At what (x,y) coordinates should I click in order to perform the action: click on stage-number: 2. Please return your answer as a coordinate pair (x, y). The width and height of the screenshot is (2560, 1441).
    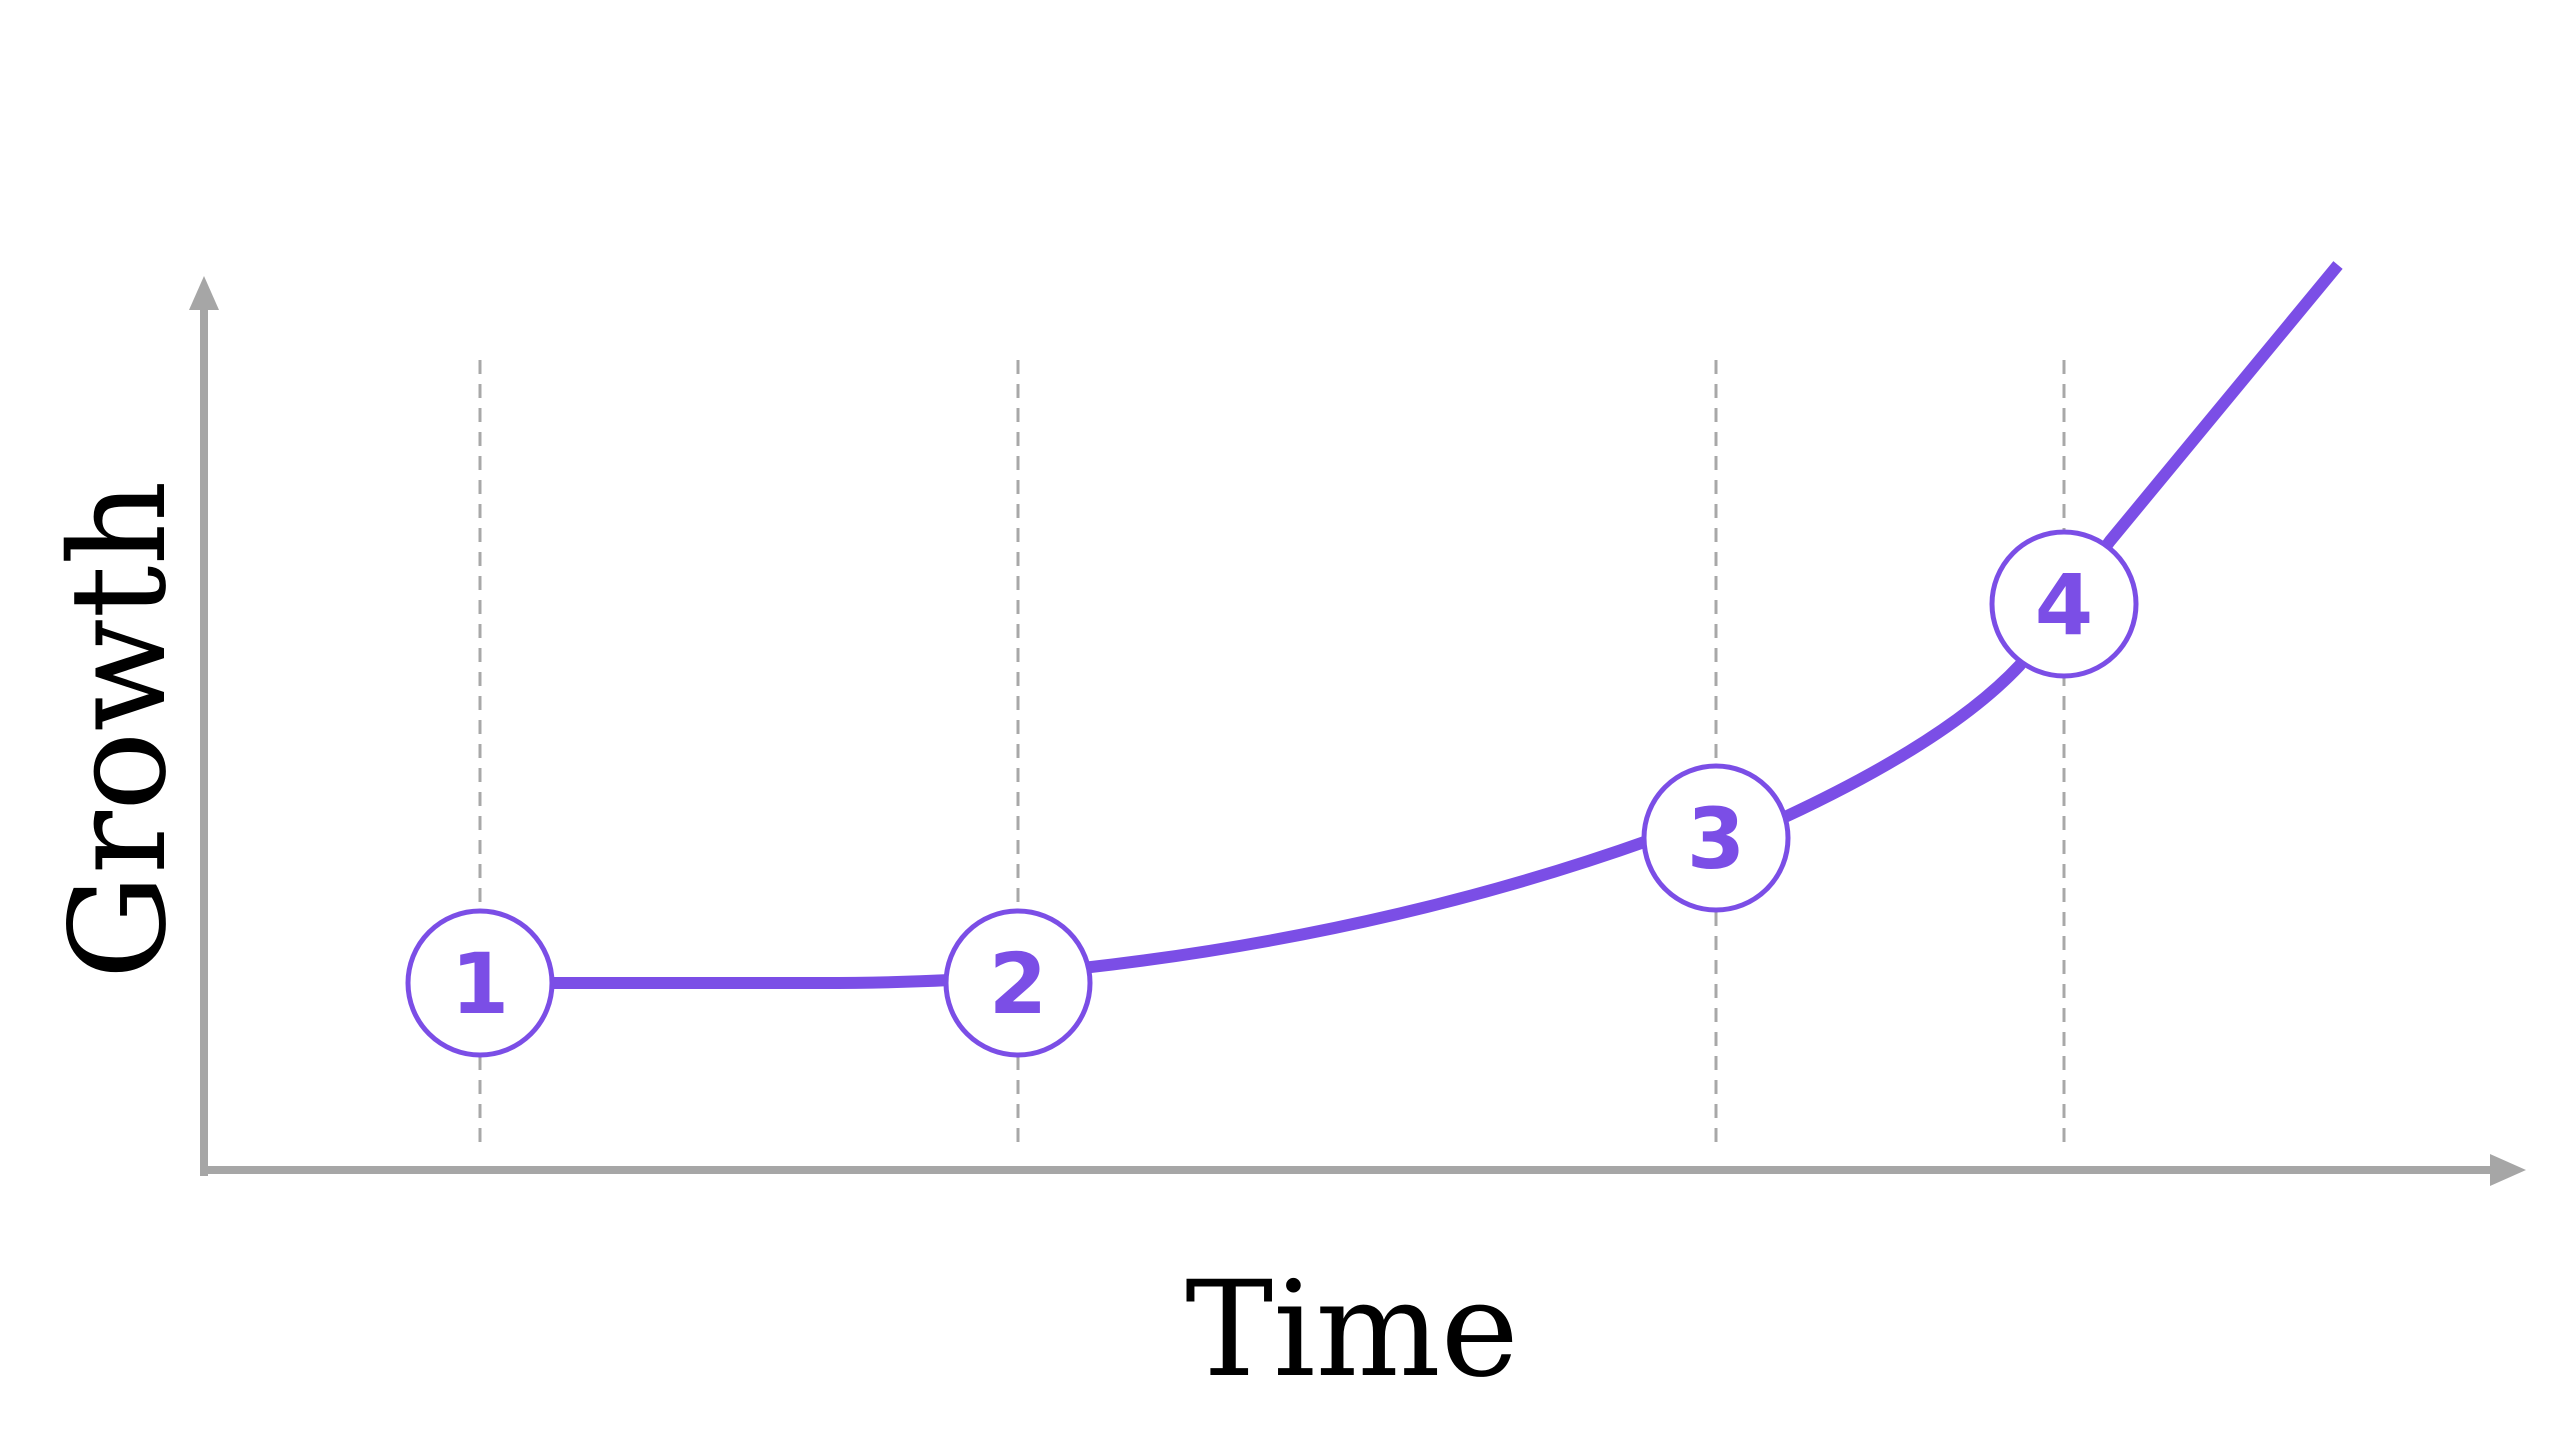
    Looking at the image, I should click on (1018, 984).